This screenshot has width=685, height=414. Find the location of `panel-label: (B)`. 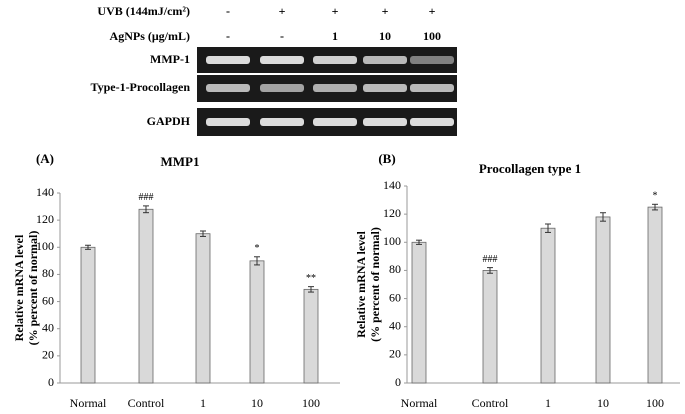

panel-label: (B) is located at coordinates (386, 158).